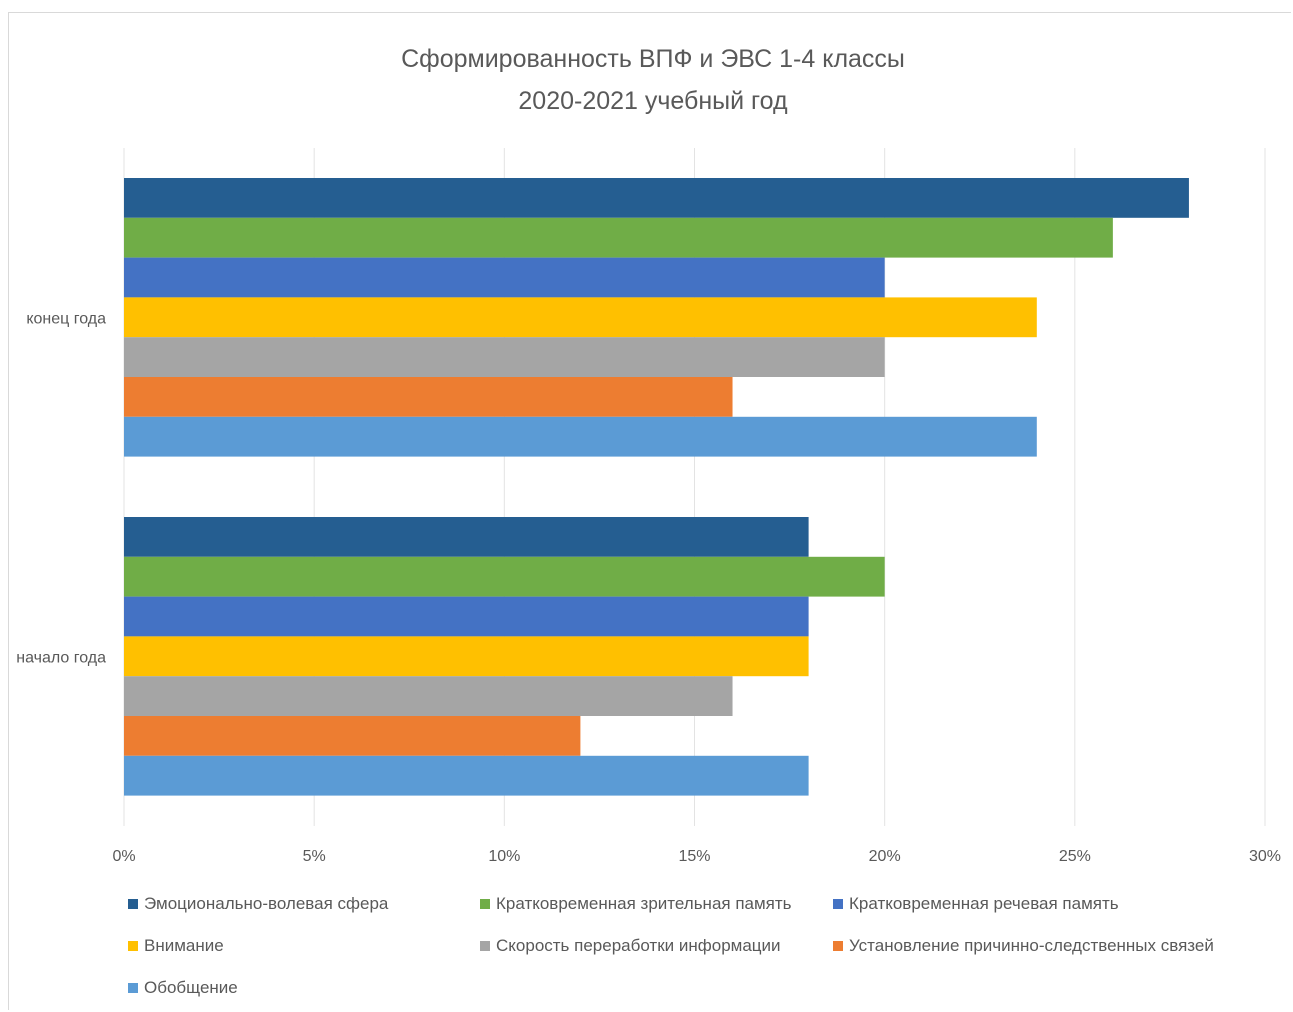 This screenshot has height=1012, width=1293. I want to click on x-axis-ticks: 0% 5% 10% 15% 20% 25% 30%, so click(696, 856).